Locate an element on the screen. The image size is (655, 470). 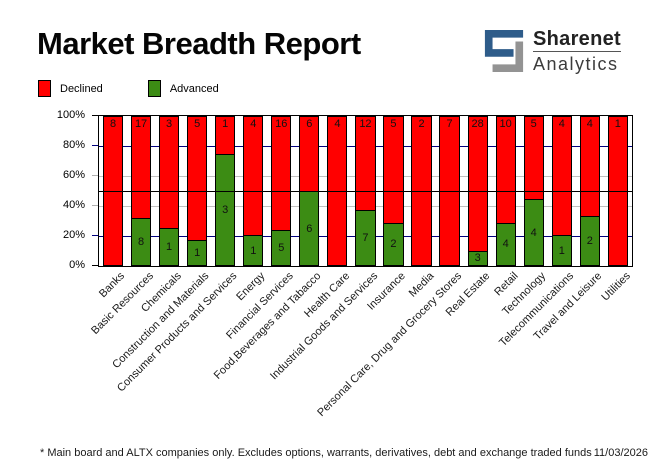
bar-segment-declined: 12 is located at coordinates (365, 164).